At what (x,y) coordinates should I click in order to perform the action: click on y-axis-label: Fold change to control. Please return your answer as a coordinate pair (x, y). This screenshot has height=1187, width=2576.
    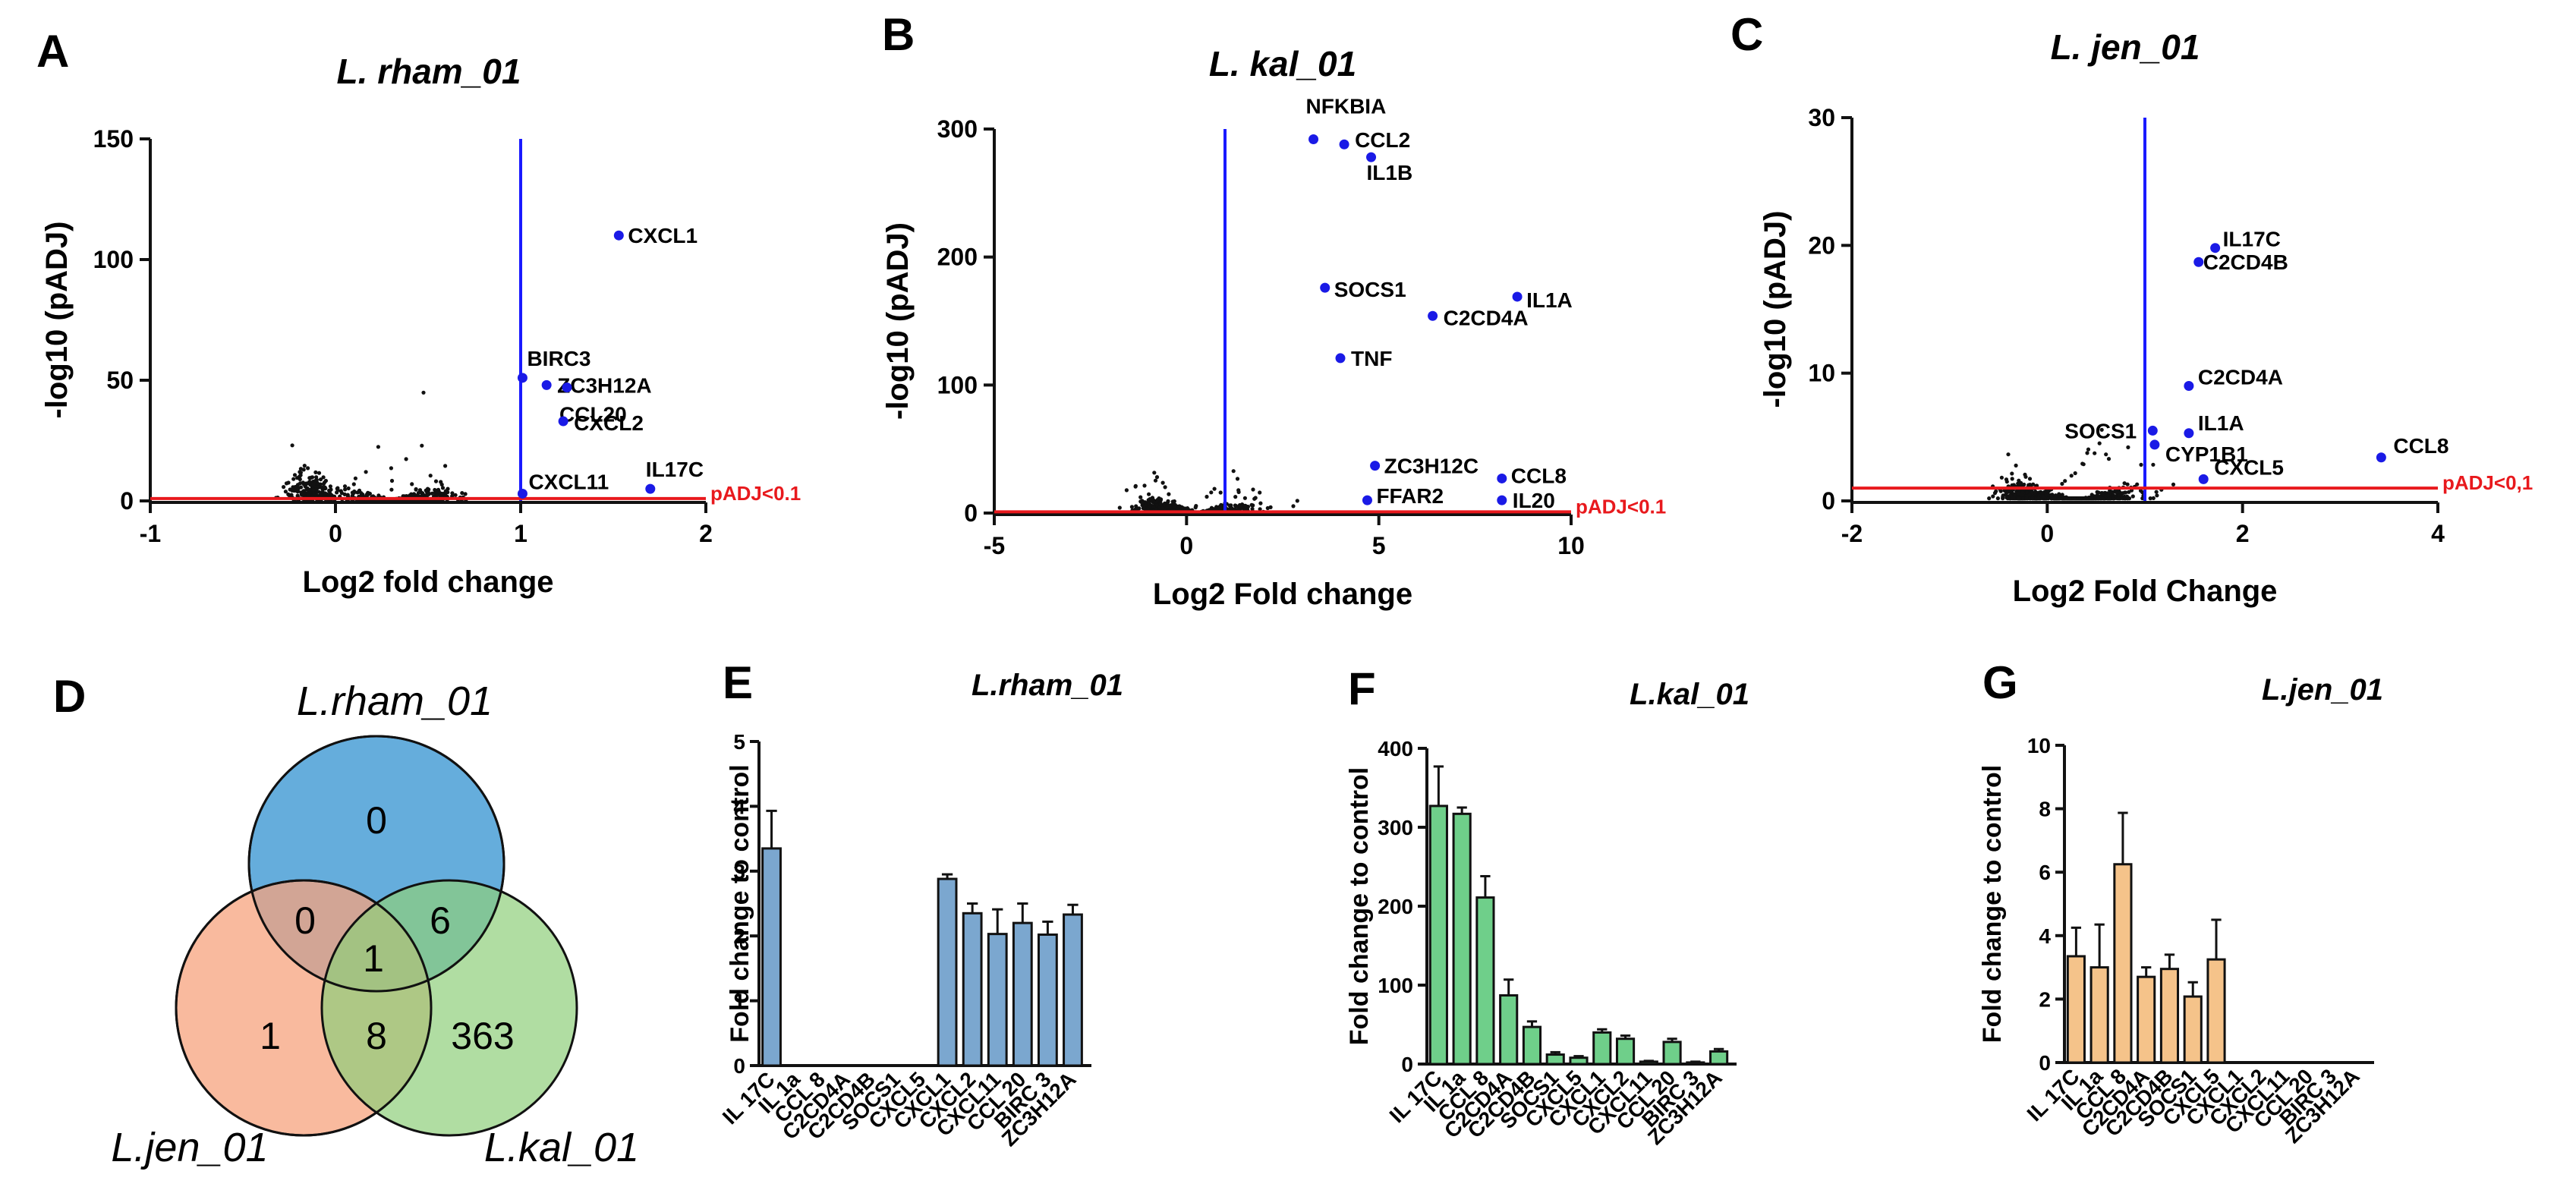
    Looking at the image, I should click on (740, 903).